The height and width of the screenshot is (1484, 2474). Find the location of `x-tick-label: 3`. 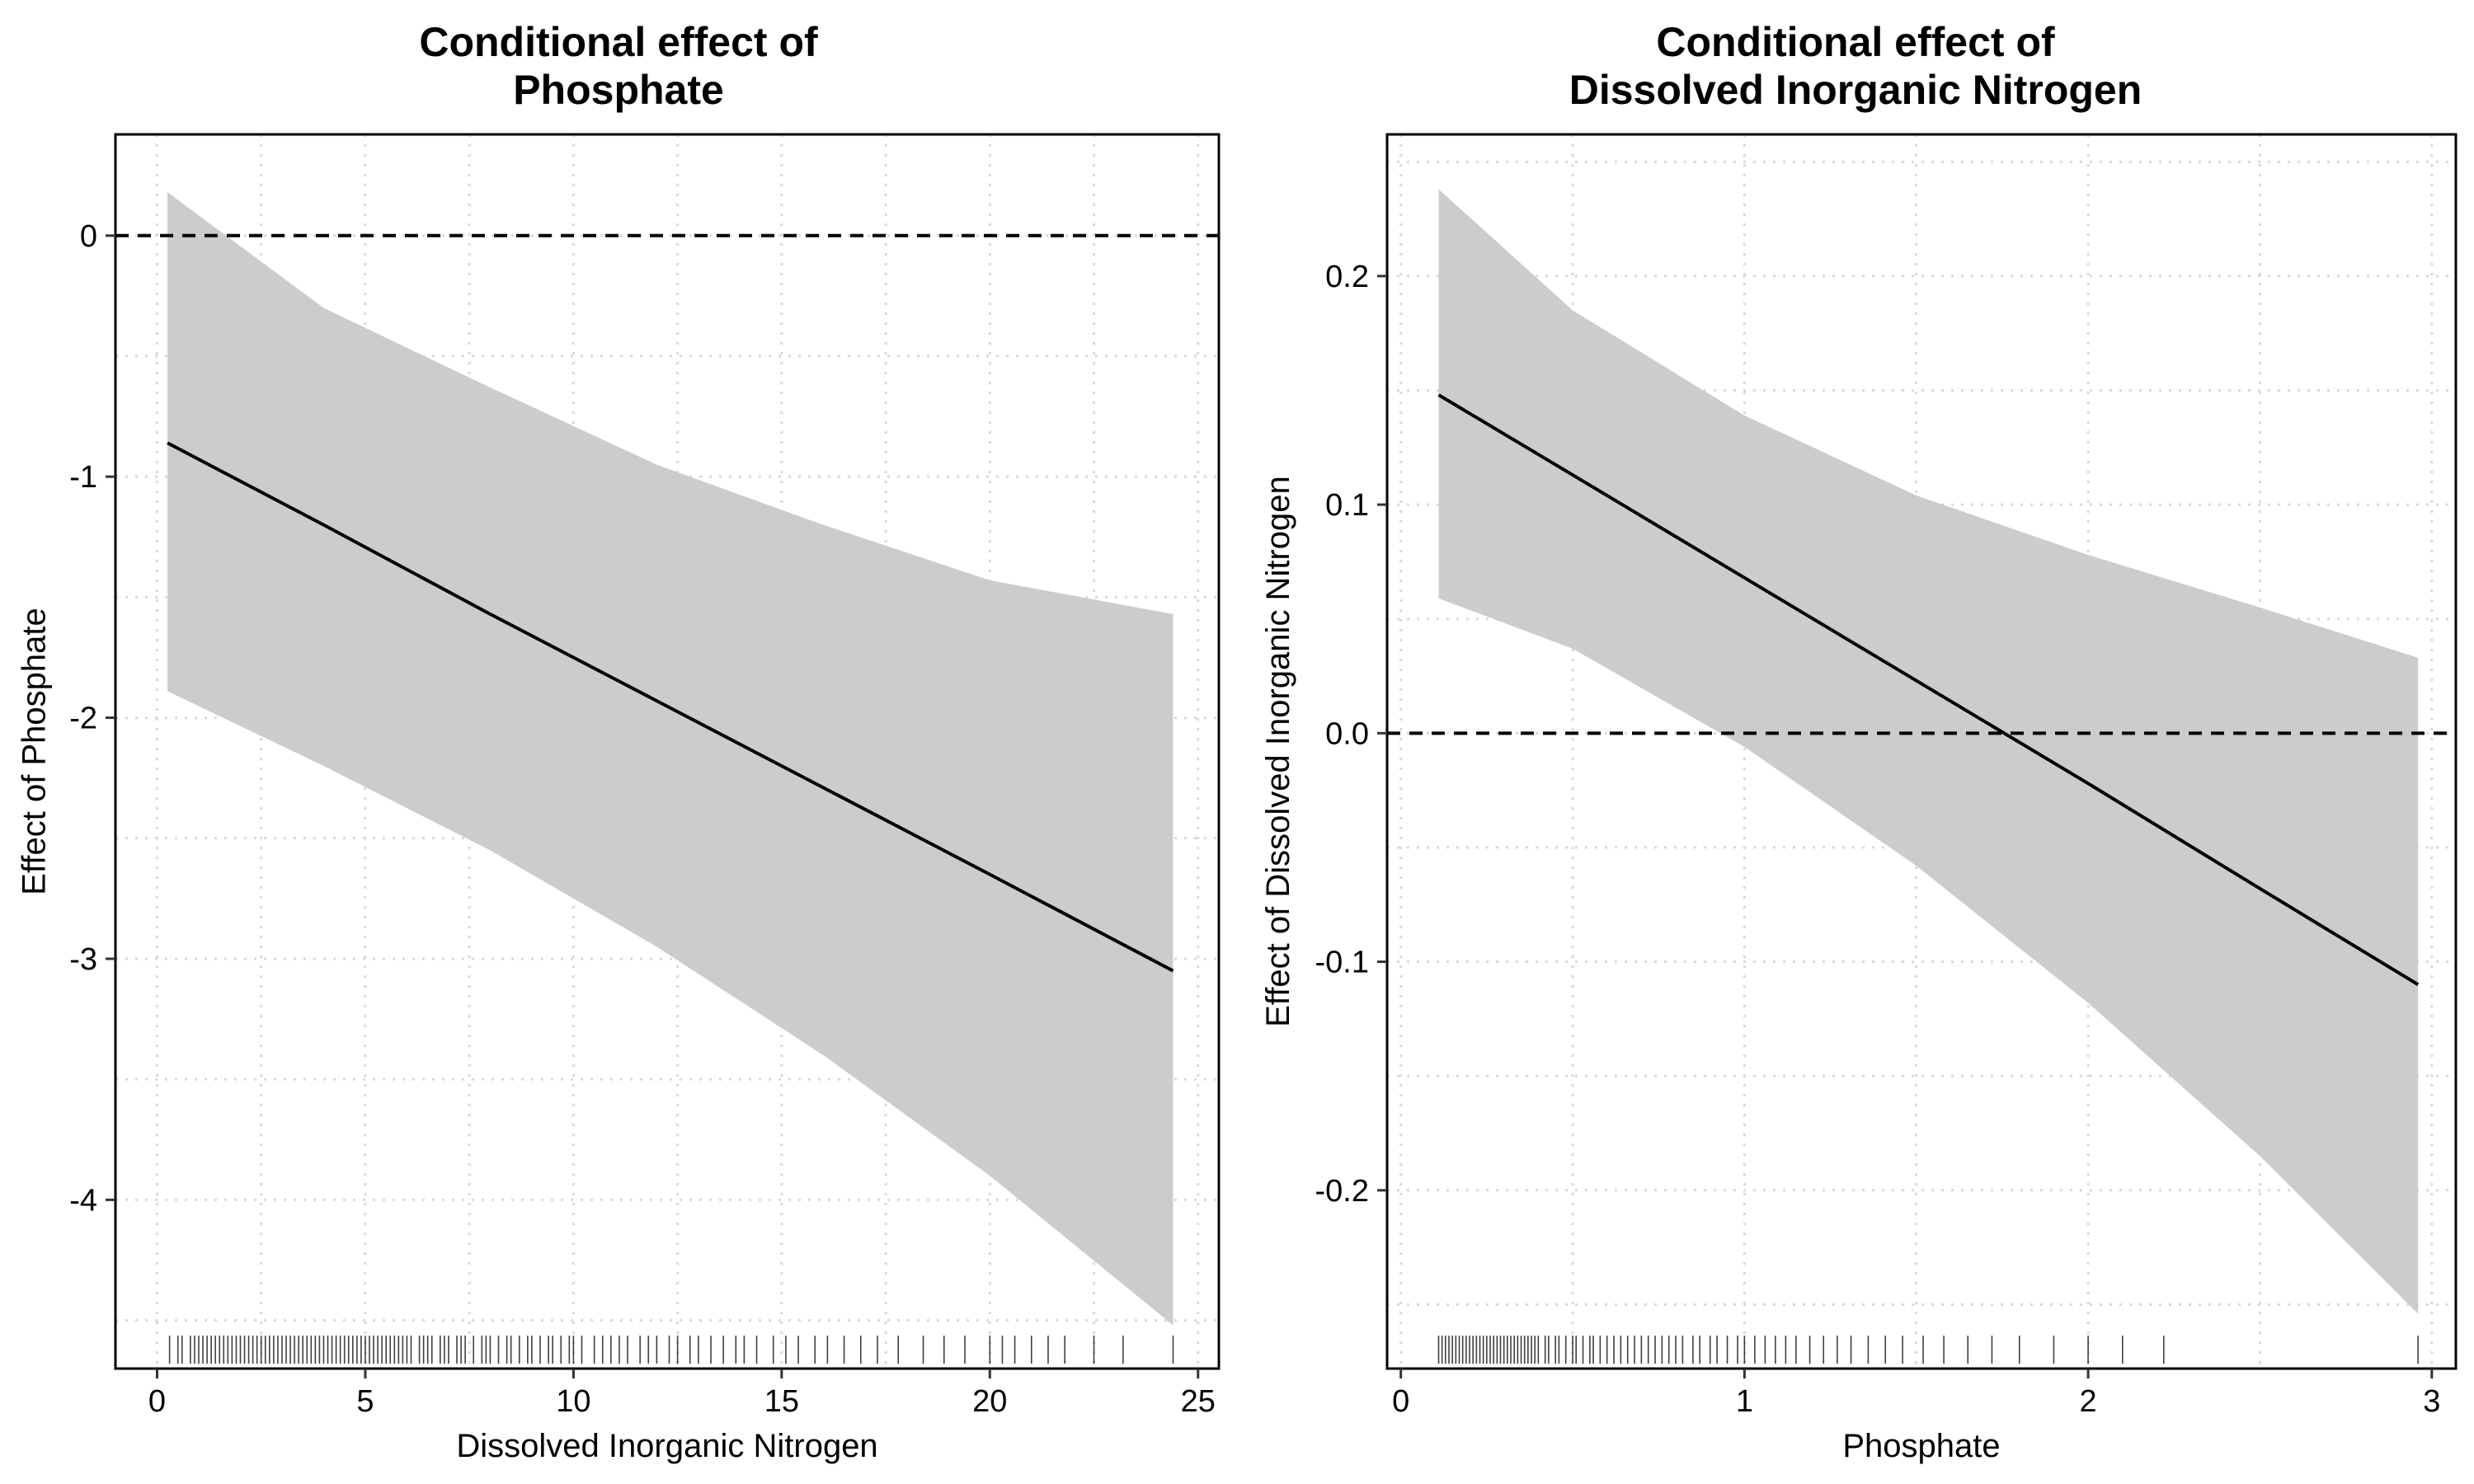

x-tick-label: 3 is located at coordinates (2431, 1401).